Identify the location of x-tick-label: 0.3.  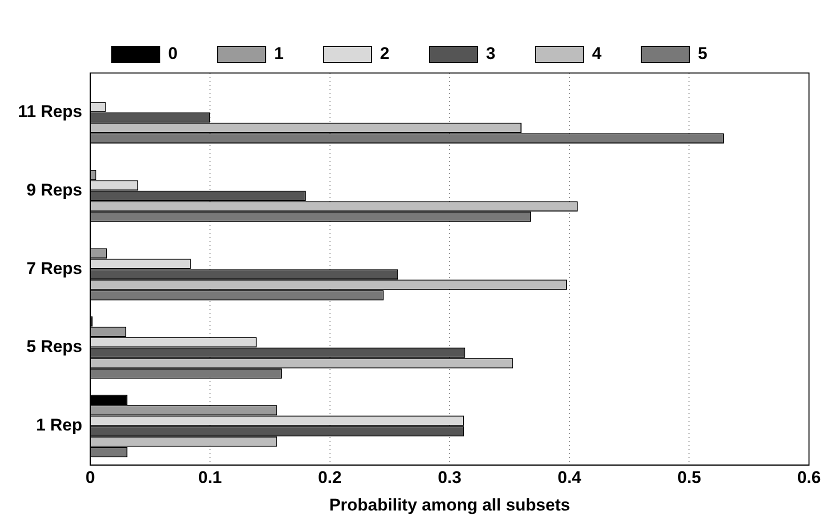
(450, 478).